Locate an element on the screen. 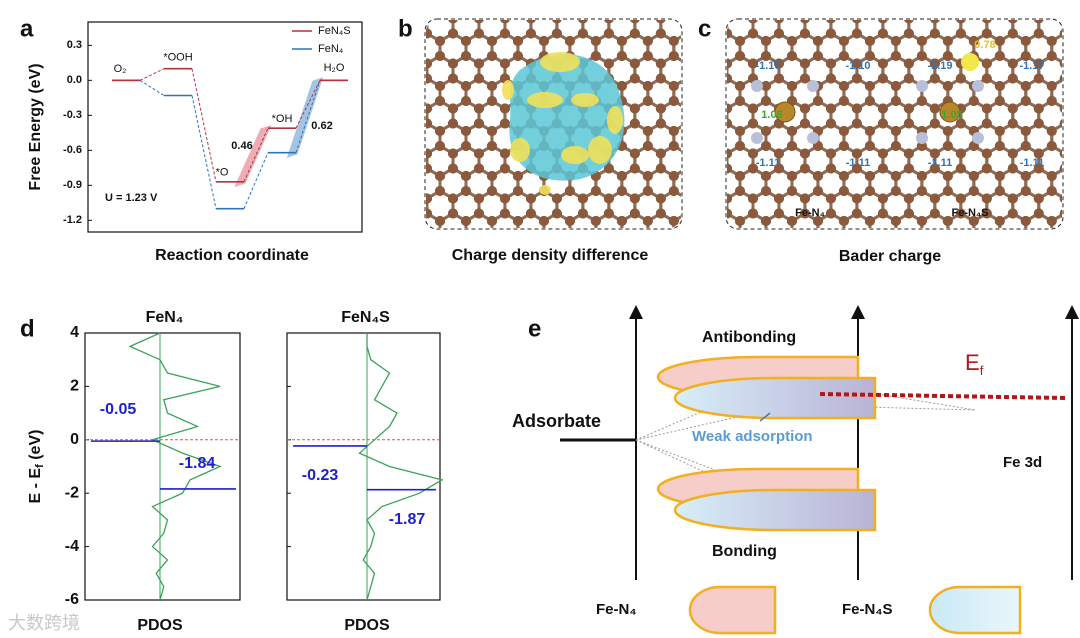  y-tick-label: 0.3 is located at coordinates (74, 45).